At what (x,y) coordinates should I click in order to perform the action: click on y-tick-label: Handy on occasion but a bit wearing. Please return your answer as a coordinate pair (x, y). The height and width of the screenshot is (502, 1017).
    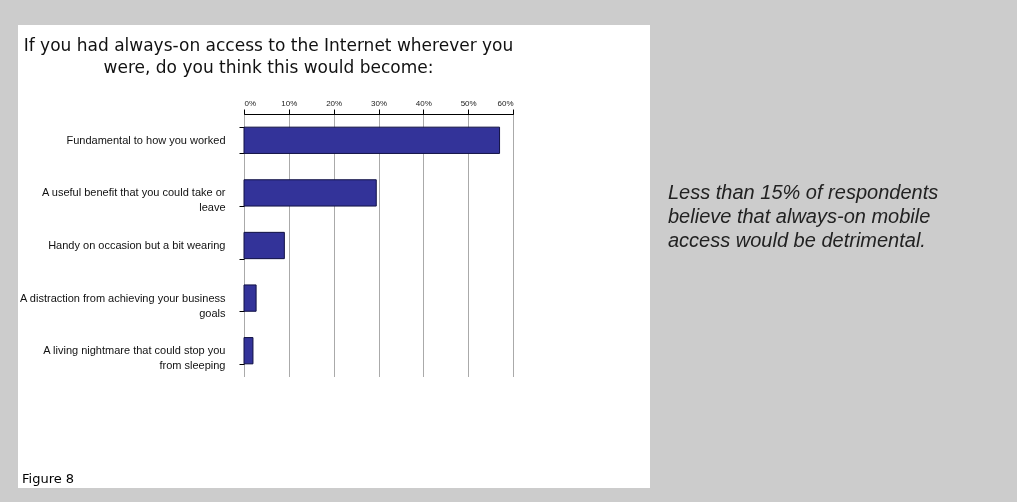
    Looking at the image, I should click on (137, 245).